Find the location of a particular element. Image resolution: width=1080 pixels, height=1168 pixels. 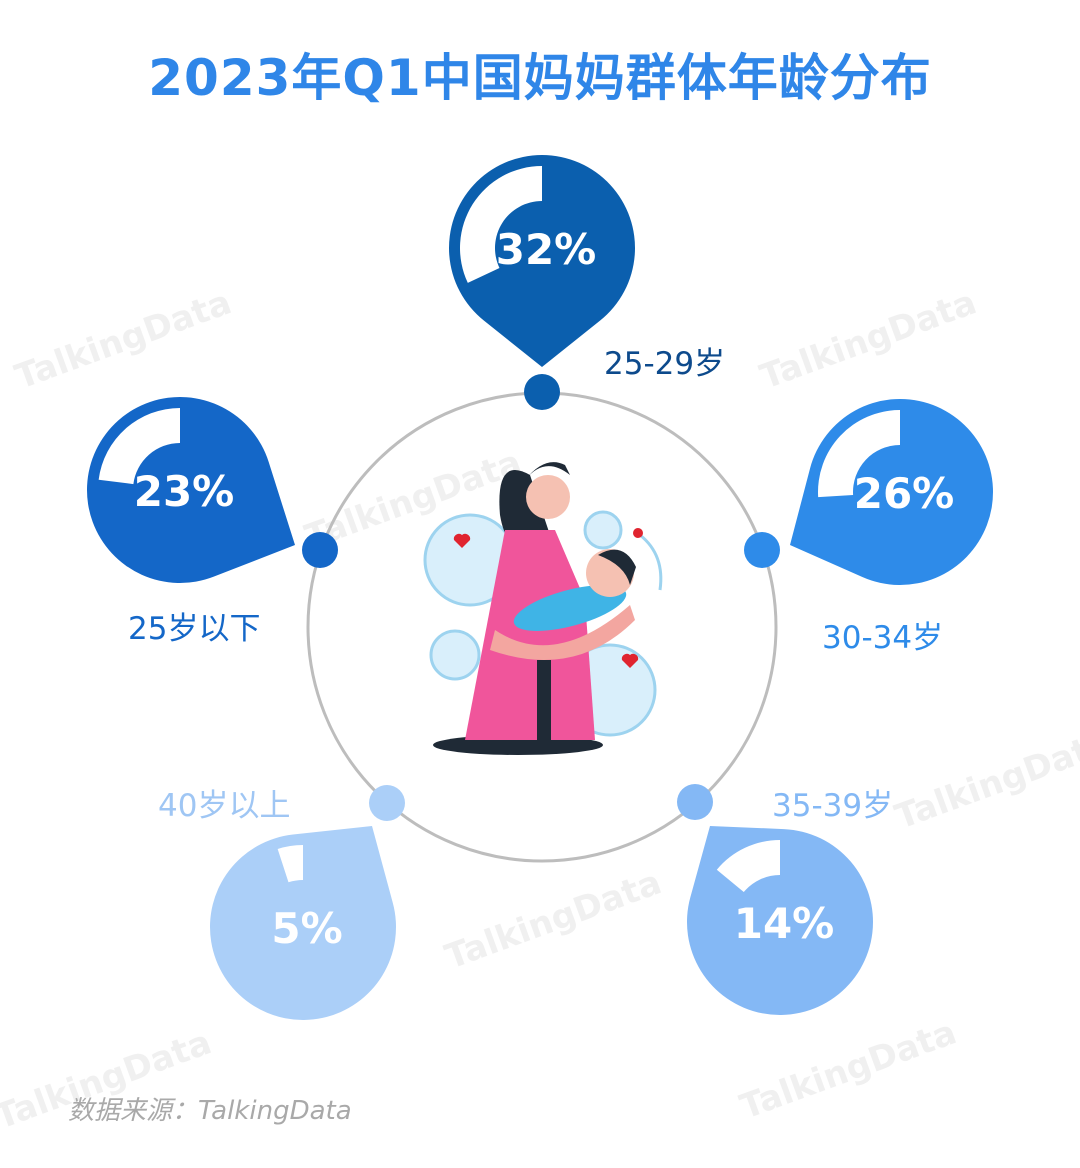

data-source-note: 数据来源：TalkingData is located at coordinates (210, 1111).